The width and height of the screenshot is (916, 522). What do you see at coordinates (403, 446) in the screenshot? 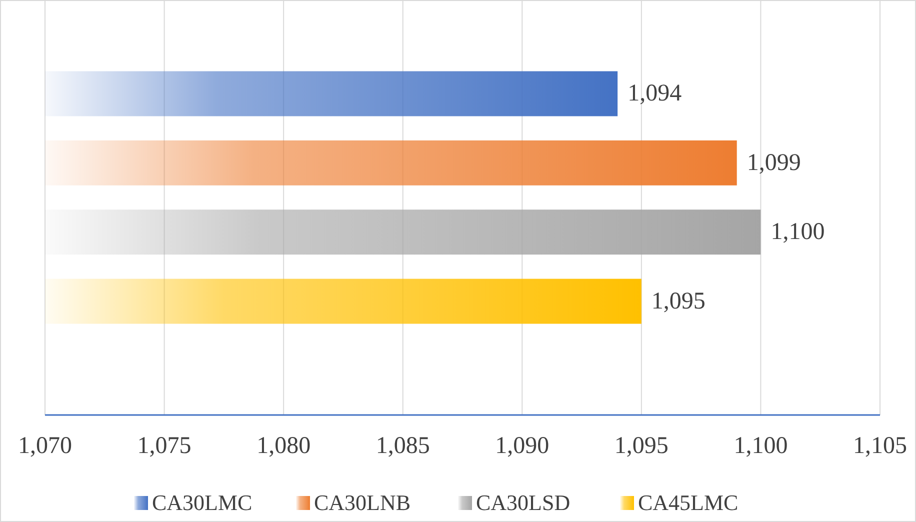
I see `x-tick-label: 1,085` at bounding box center [403, 446].